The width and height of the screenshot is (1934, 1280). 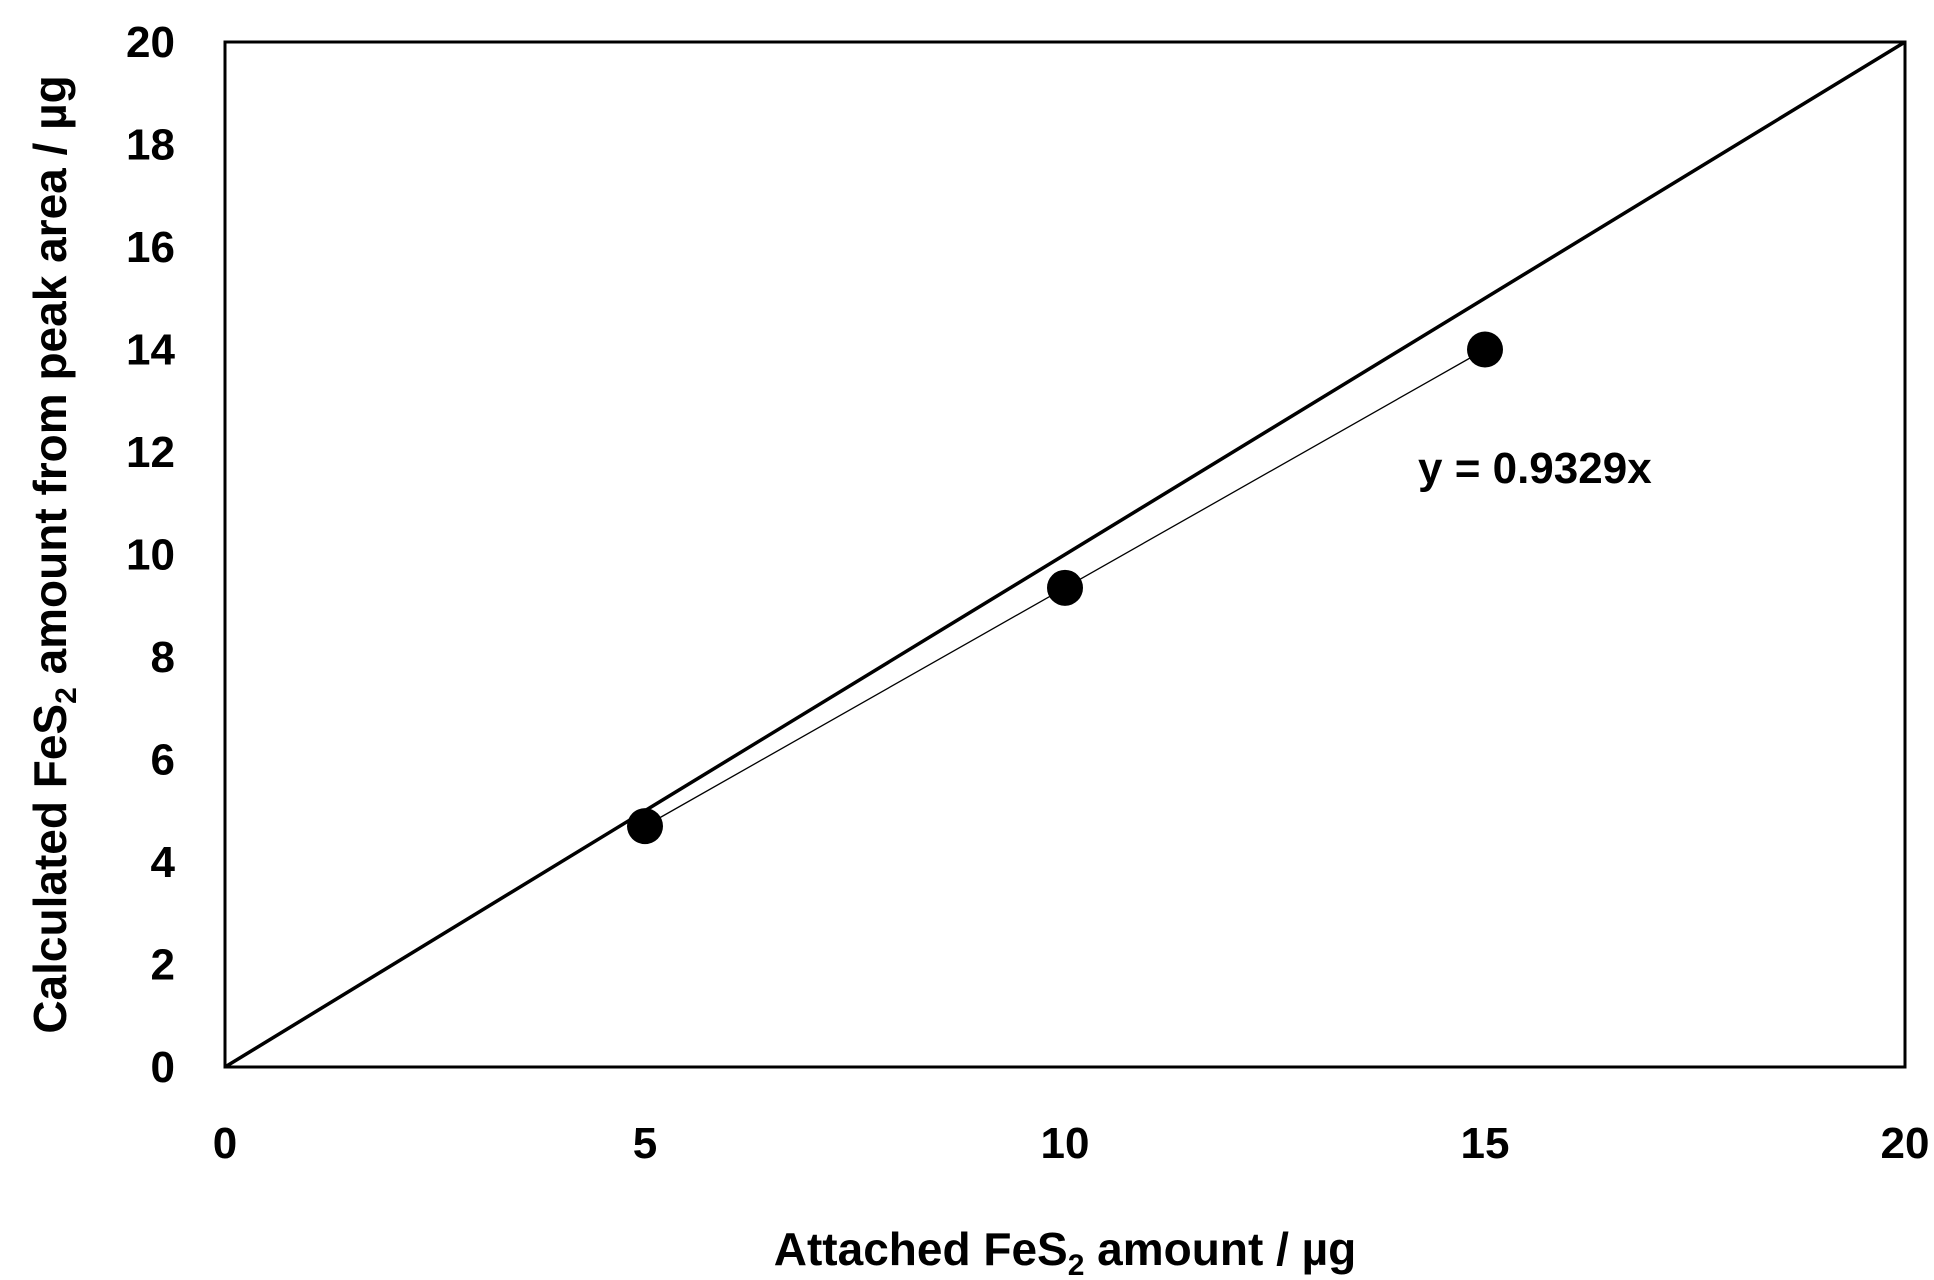 I want to click on y-axis-title-subscript: 2, so click(x=66, y=695).